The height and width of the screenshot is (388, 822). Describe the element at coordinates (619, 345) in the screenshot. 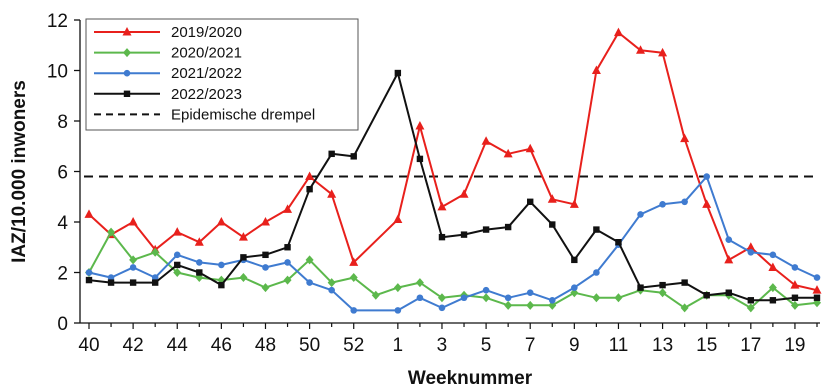

I see `x-tick-label: 11` at that location.